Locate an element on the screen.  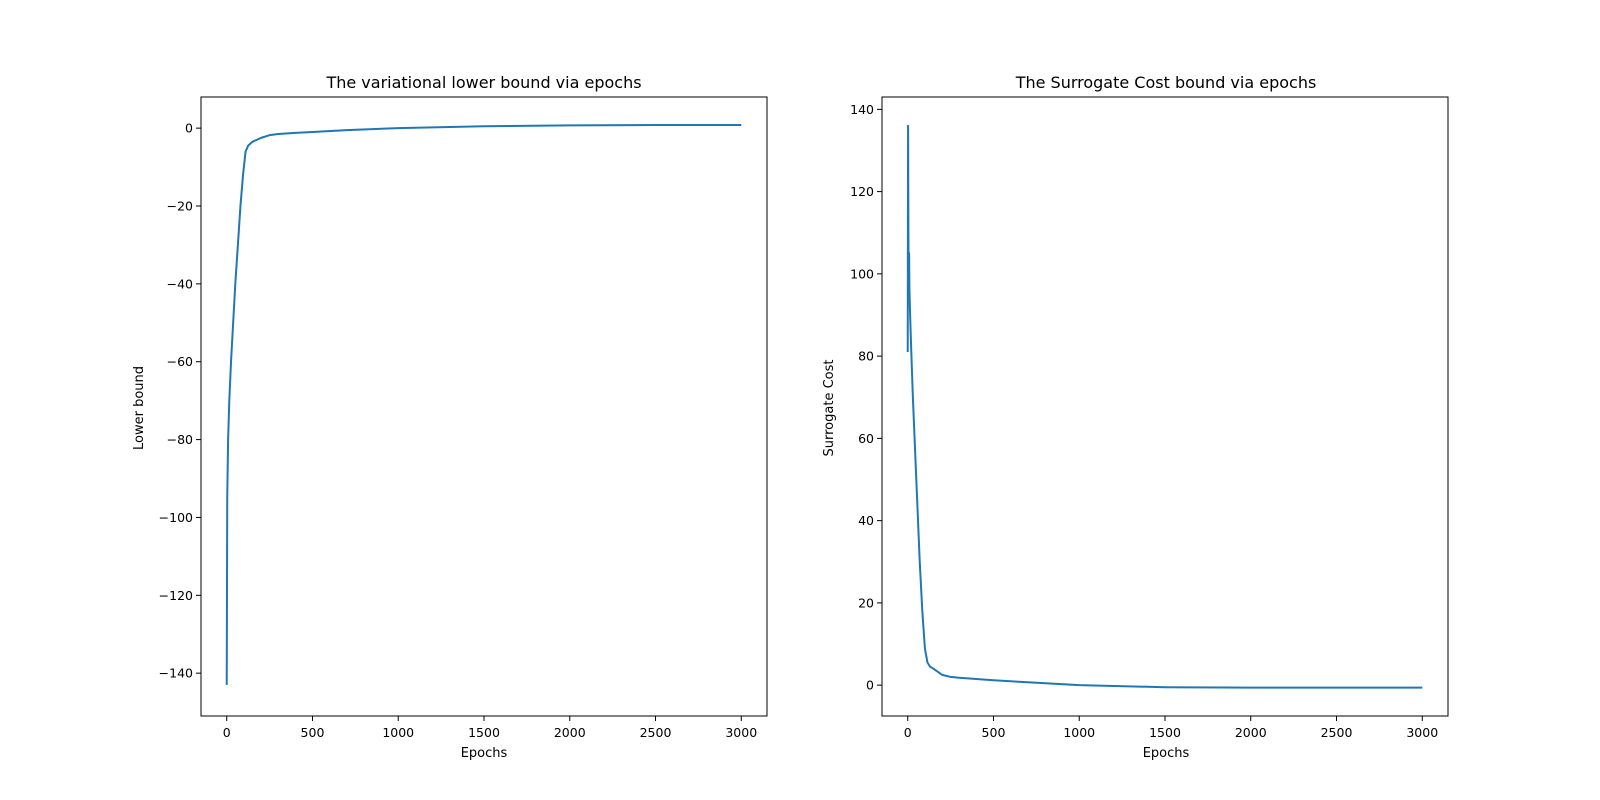
surrogate-cost-y-tick-label: 100 is located at coordinates (862, 273).